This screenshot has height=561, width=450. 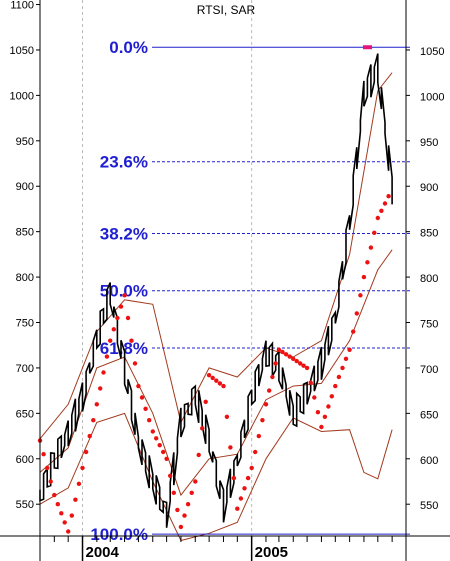 I want to click on left-tick-label-4: 750, so click(x=25, y=324).